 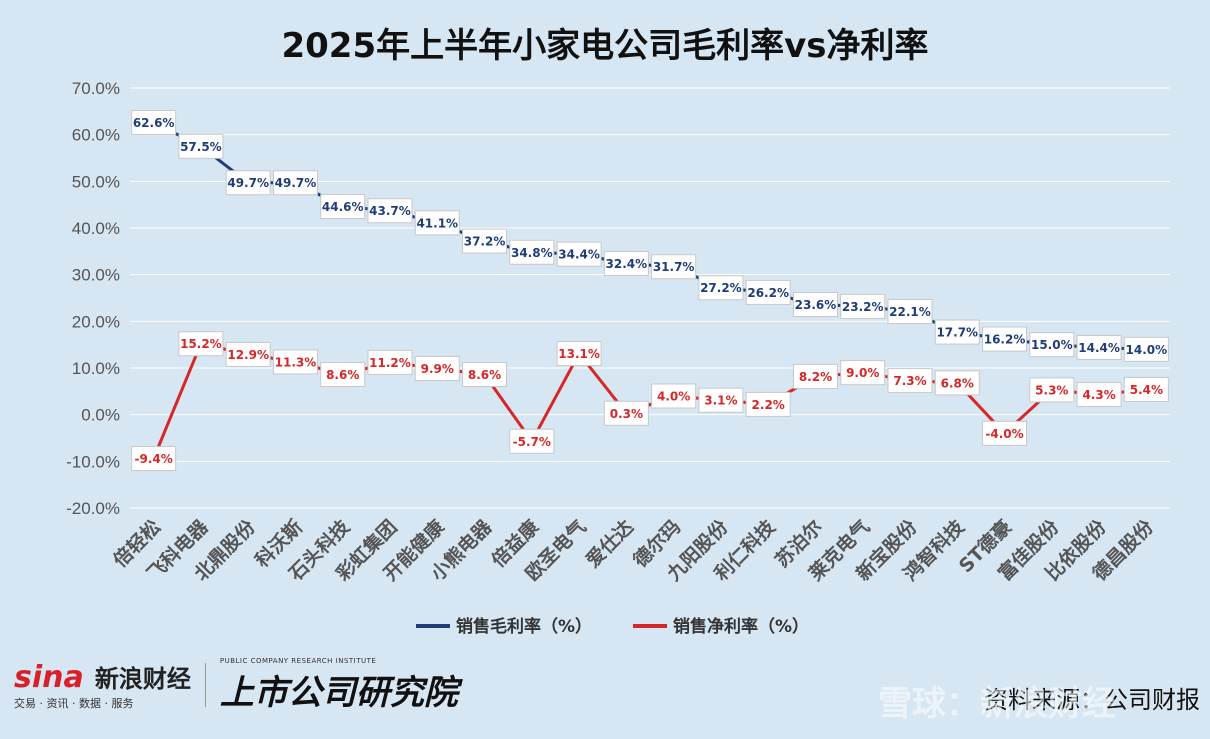 I want to click on gross-margin-label: 32.4%, so click(x=626, y=263).